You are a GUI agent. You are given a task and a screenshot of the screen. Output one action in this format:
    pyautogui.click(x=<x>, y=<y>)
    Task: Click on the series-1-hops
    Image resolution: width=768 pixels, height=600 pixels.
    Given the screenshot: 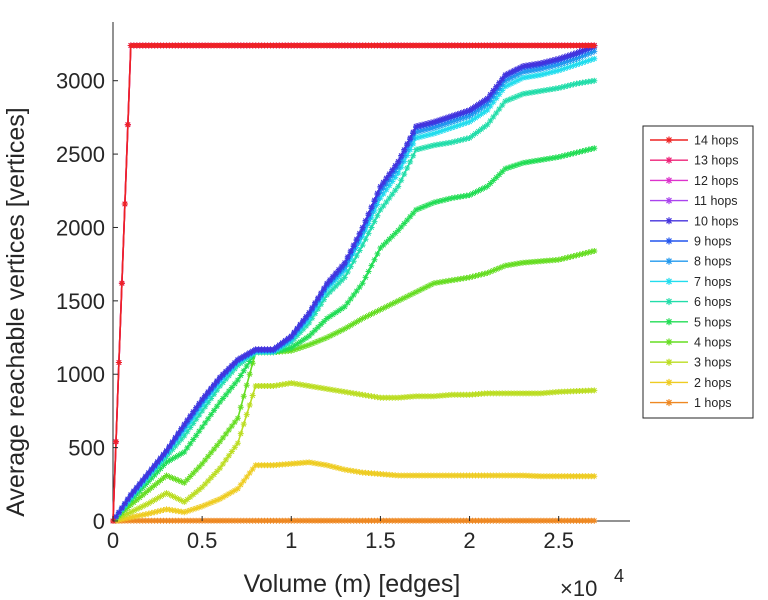 What is the action you would take?
    pyautogui.click(x=354, y=520)
    